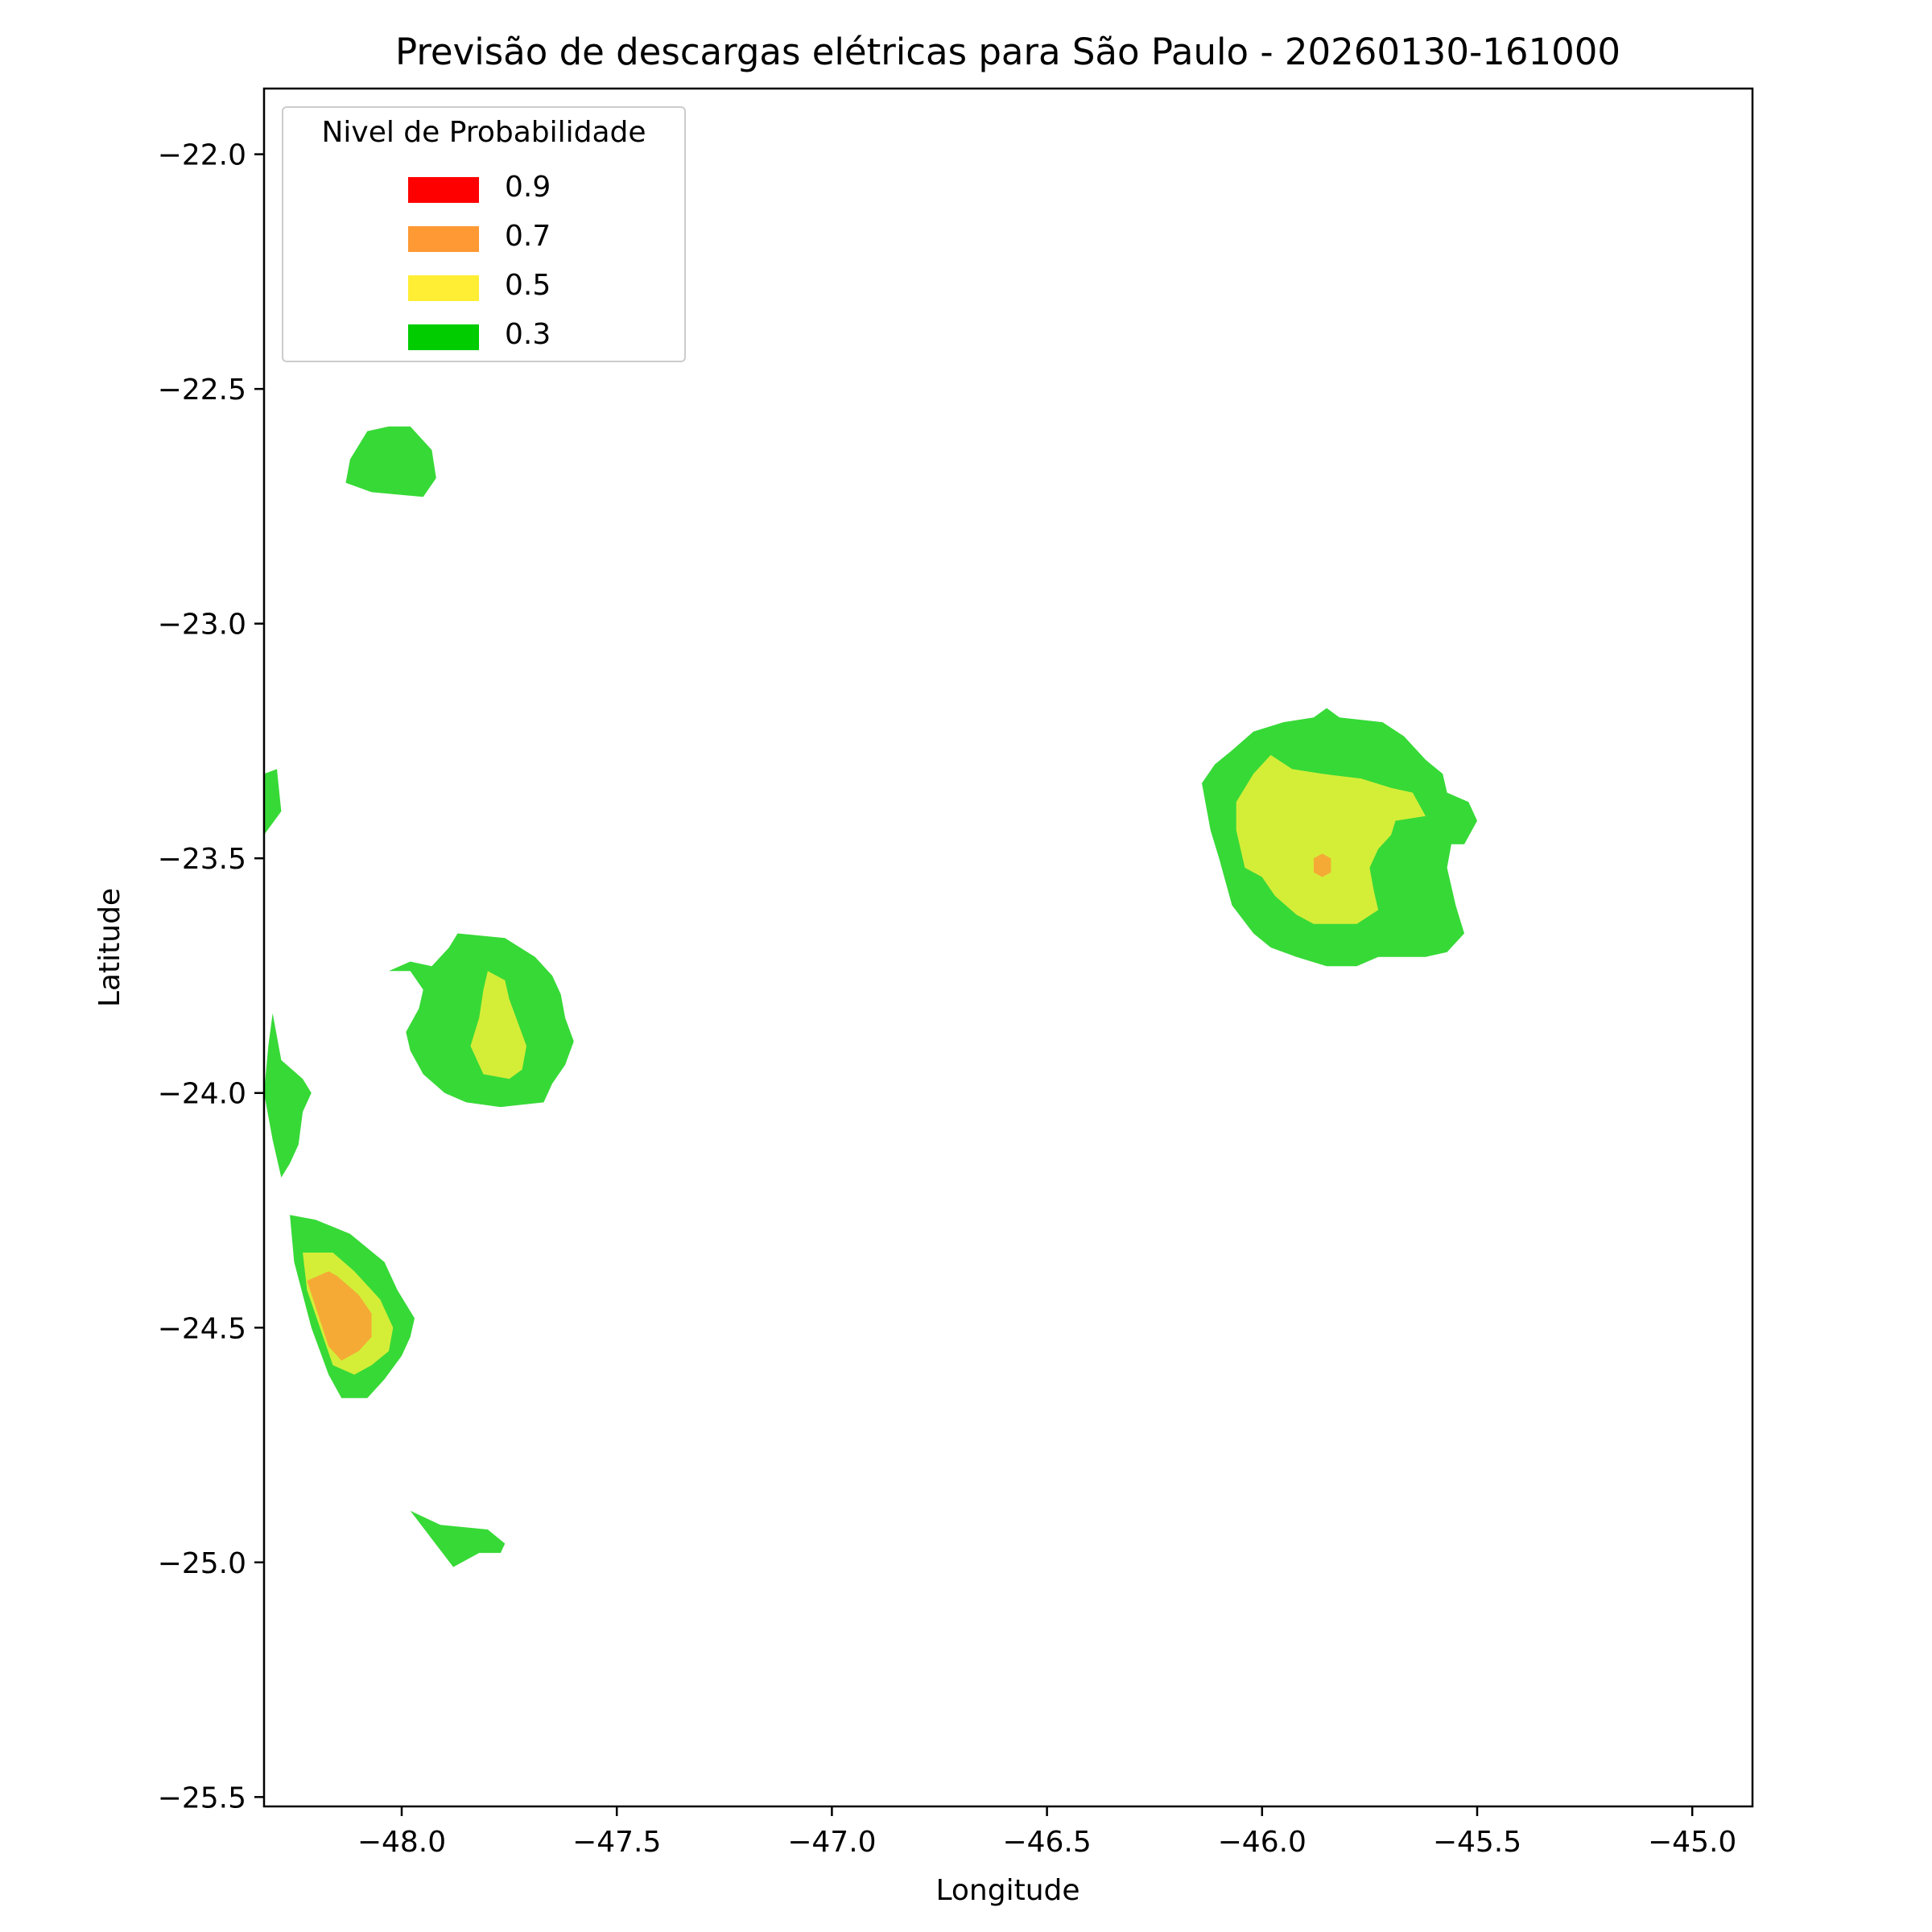 This screenshot has width=1932, height=1932. I want to click on legend-entry: 0.9, so click(483, 189).